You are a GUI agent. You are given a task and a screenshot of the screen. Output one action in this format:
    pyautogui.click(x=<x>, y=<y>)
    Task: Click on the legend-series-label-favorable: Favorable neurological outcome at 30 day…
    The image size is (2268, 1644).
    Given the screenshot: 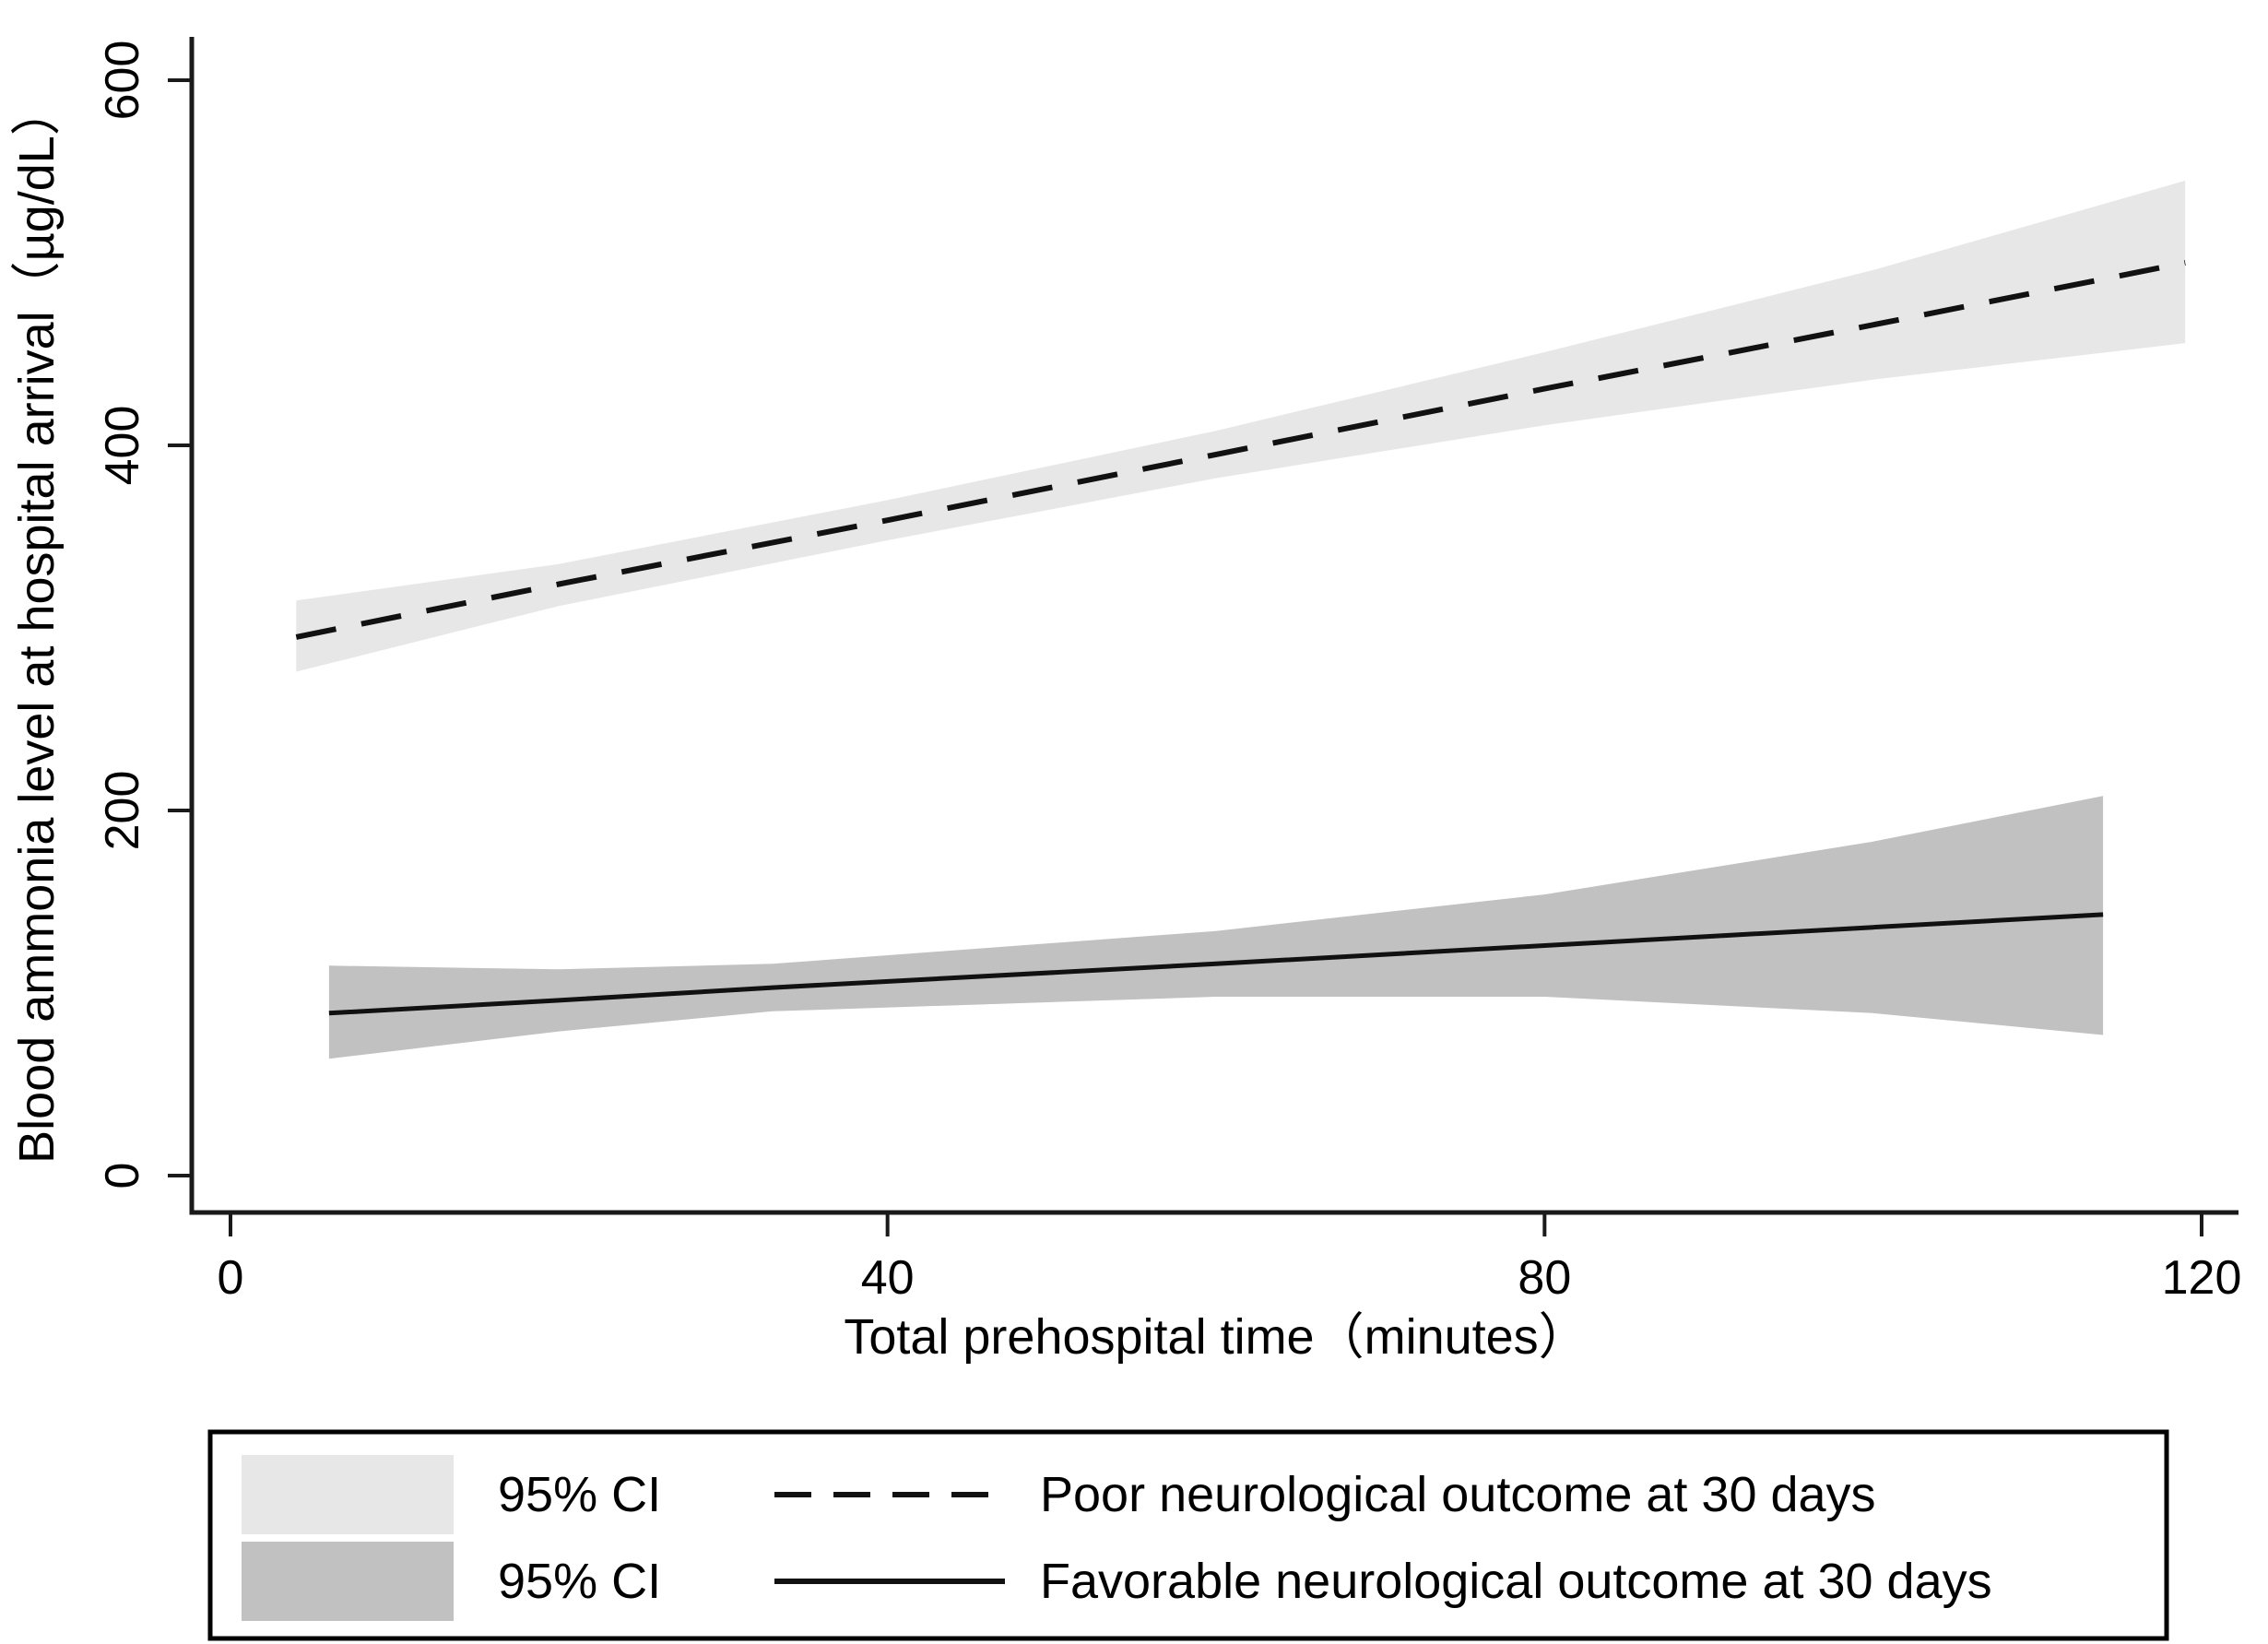 What is the action you would take?
    pyautogui.click(x=1516, y=1581)
    